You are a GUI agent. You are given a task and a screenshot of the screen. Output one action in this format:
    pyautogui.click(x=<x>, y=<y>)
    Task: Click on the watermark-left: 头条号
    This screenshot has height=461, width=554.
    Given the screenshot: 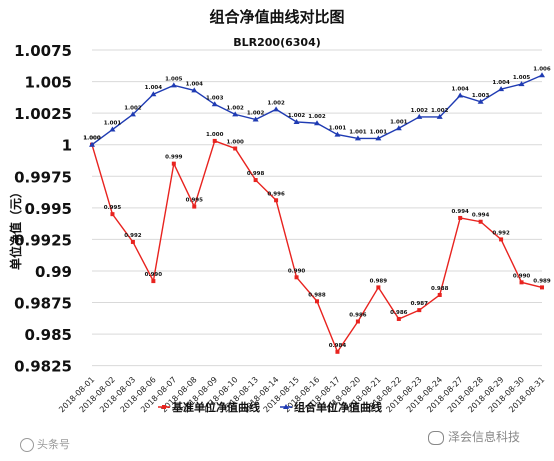 What is the action you would take?
    pyautogui.click(x=45, y=444)
    